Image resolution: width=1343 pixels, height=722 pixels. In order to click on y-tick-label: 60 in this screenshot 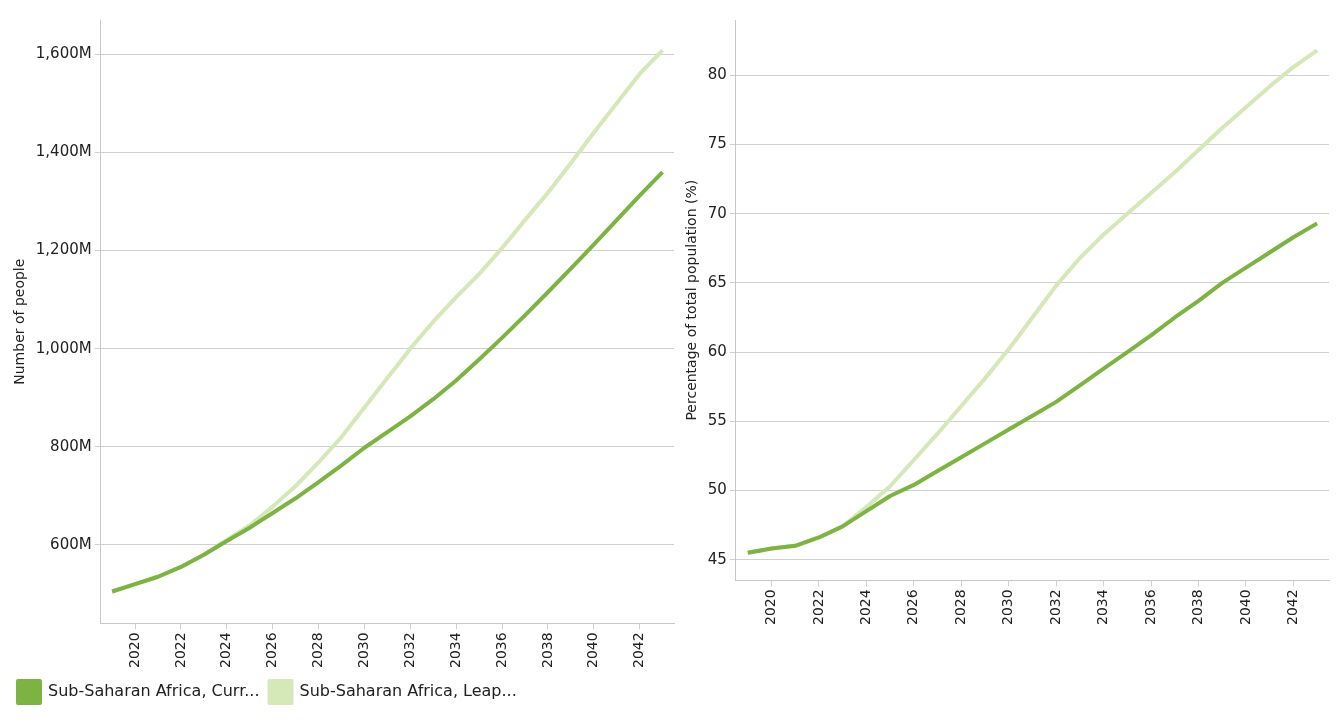, I will do `click(717, 350)`.